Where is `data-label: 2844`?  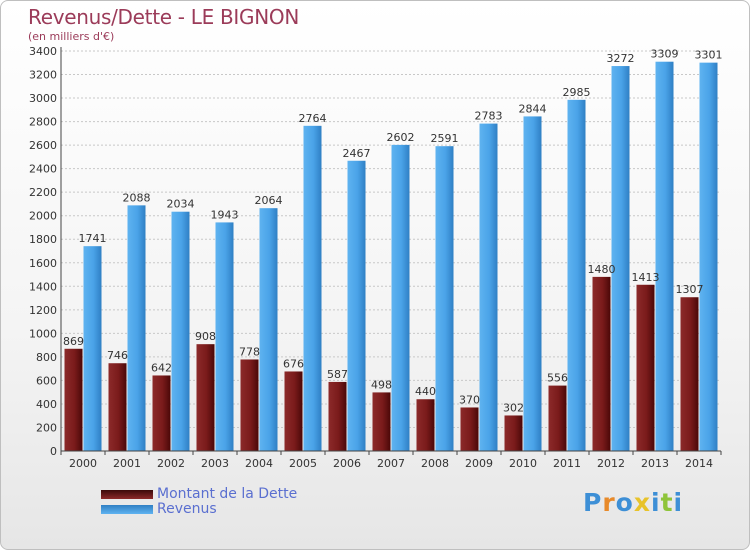
data-label: 2844 is located at coordinates (533, 108).